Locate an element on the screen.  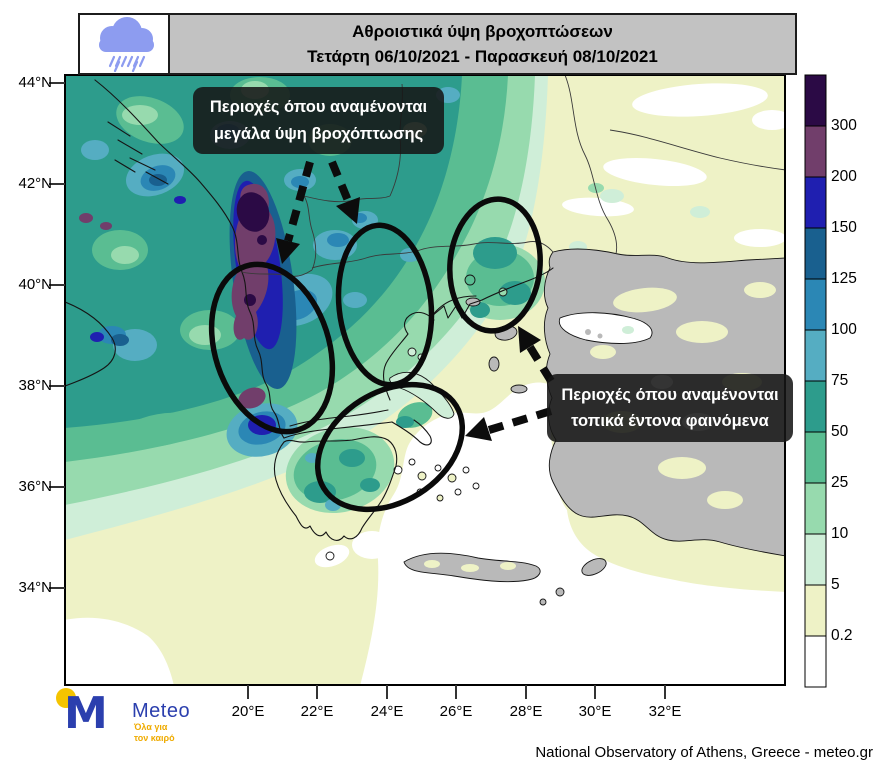
annotation-heavy-rain-line2: μεγάλα ύψη βροχόπτωσης is located at coordinates (318, 133).